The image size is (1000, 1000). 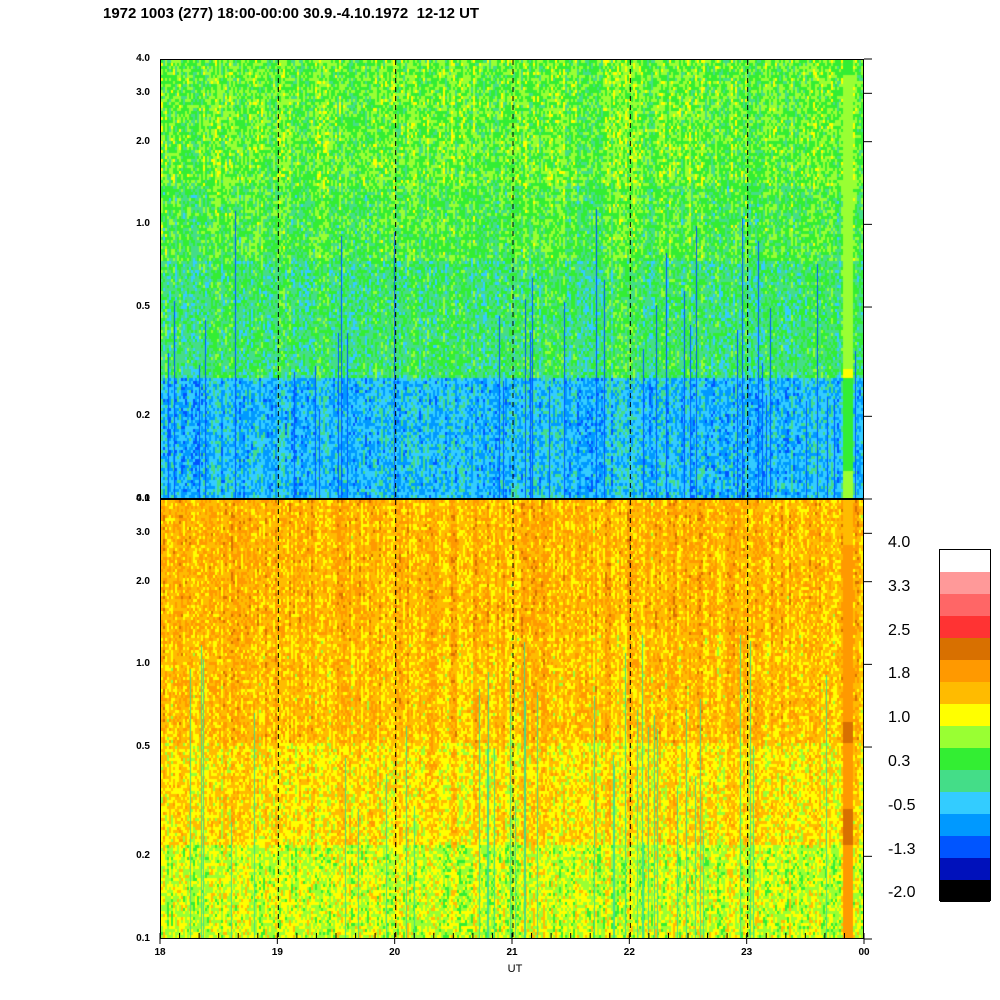 I want to click on x-tick-label: 18, so click(x=160, y=952).